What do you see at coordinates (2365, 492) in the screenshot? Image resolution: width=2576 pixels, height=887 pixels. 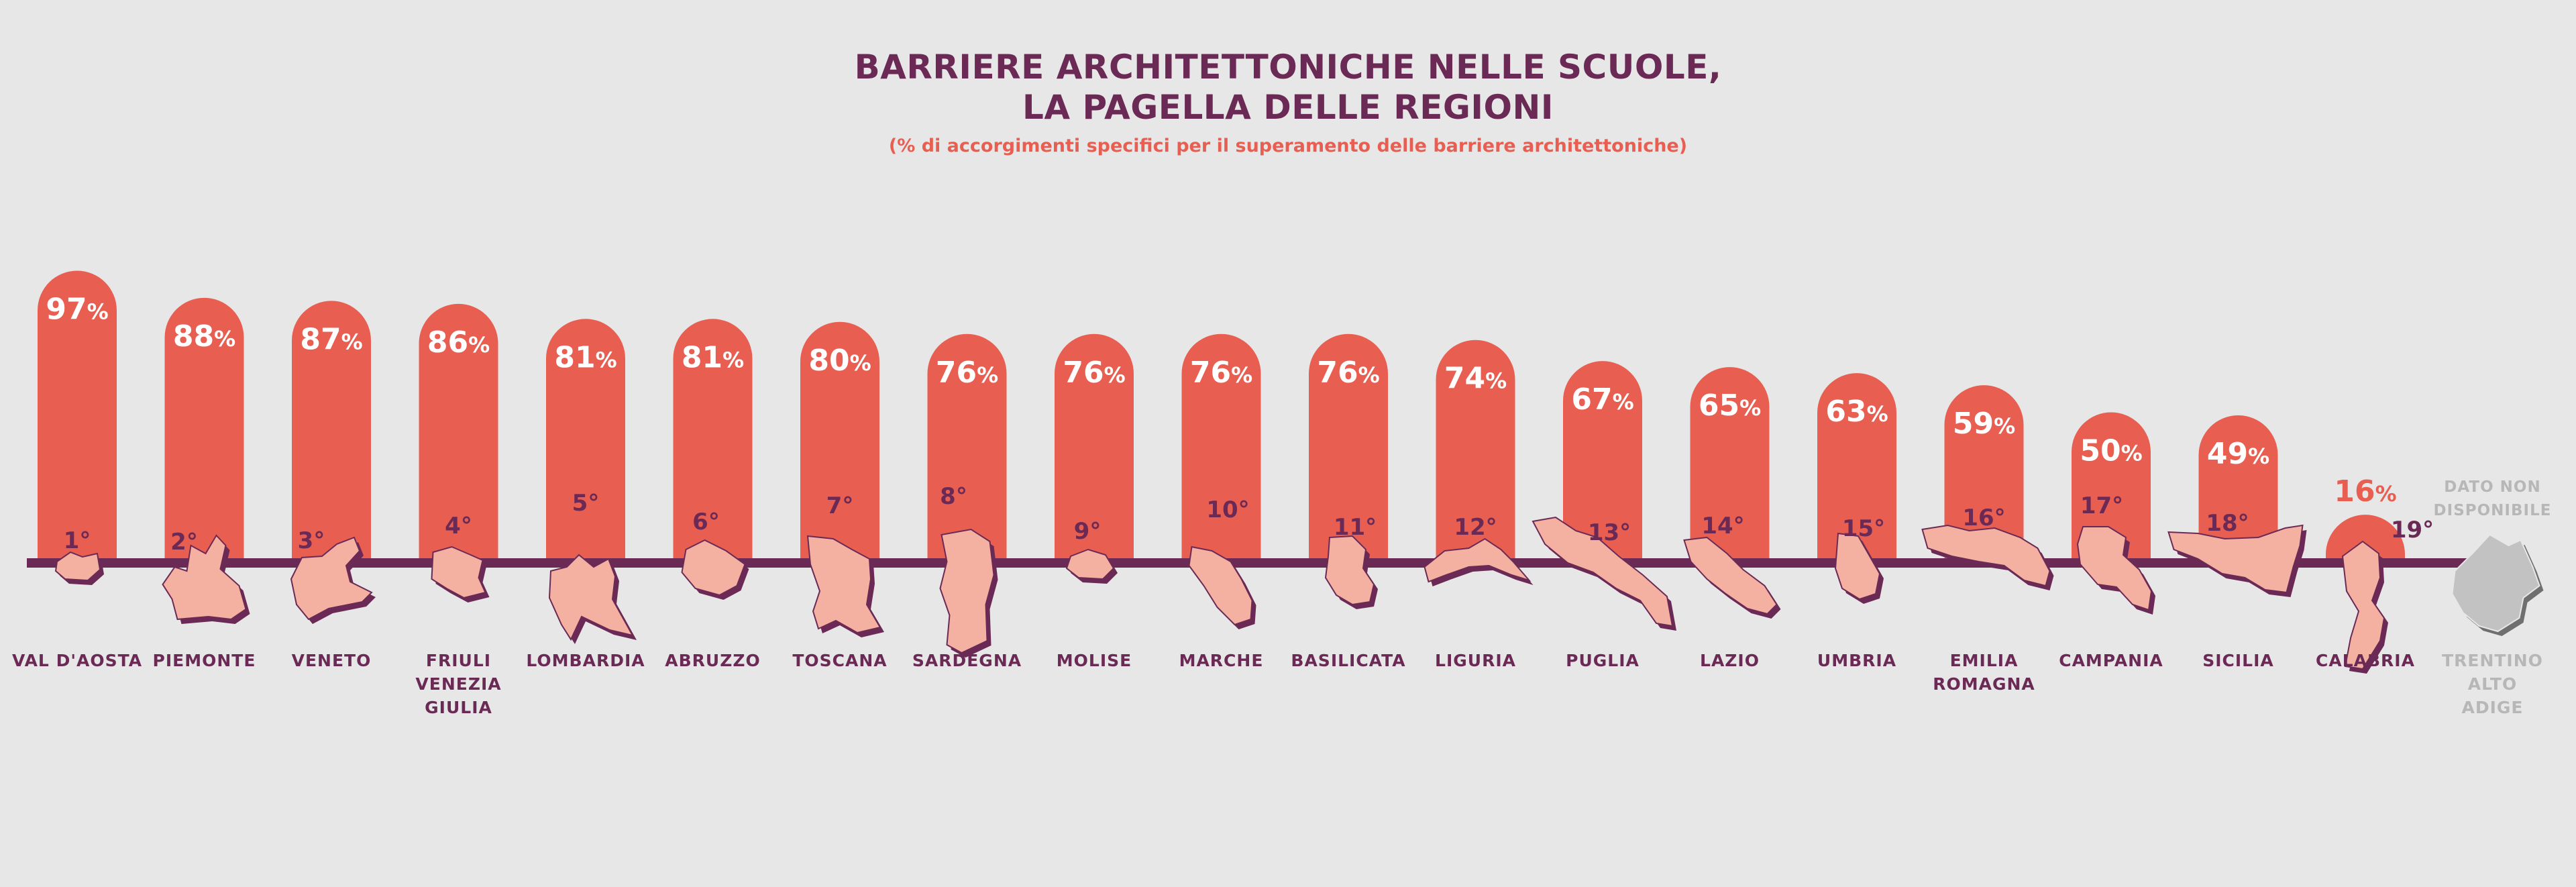 I see `data-label: 16%` at bounding box center [2365, 492].